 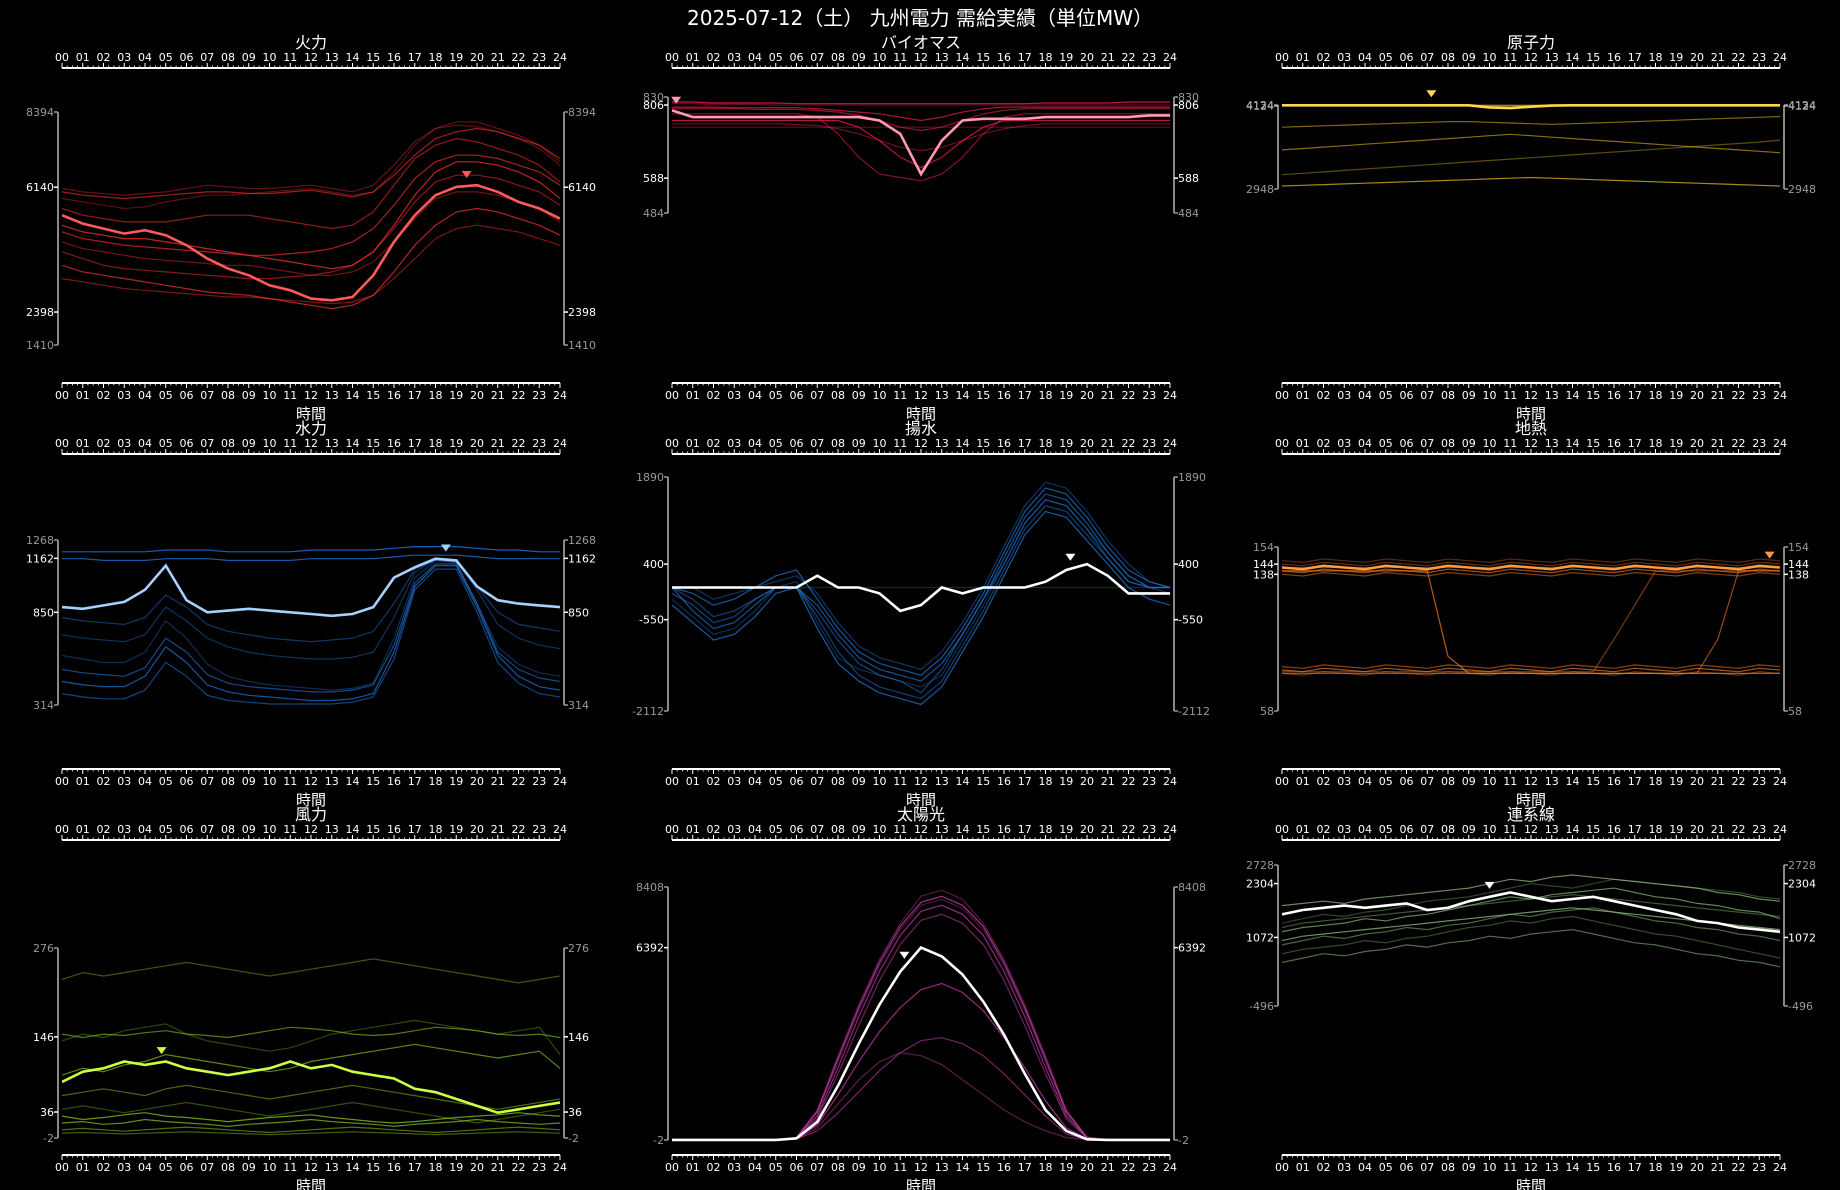 I want to click on x-axis-label: 時間, so click(x=921, y=414).